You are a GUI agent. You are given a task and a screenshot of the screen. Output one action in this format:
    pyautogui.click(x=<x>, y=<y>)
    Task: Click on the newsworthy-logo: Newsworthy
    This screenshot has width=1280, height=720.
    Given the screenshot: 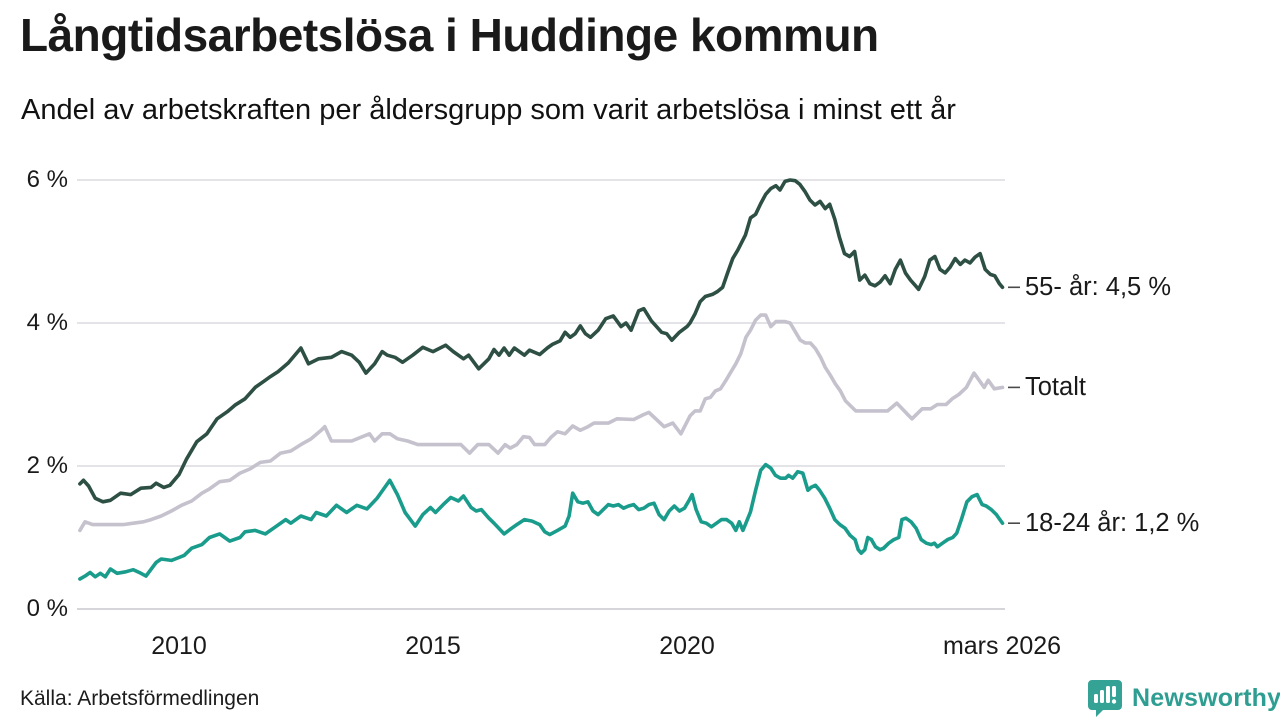 What is the action you would take?
    pyautogui.click(x=1183, y=698)
    